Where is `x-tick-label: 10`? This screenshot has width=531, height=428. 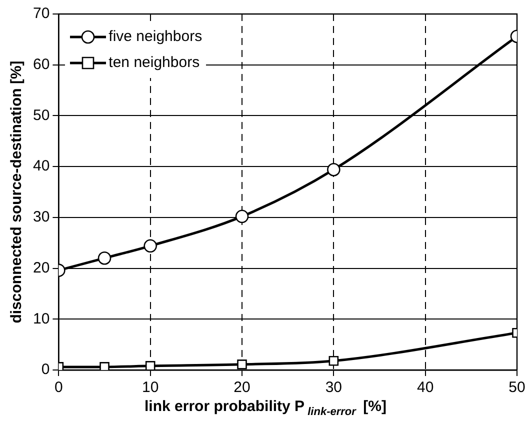 x-tick-label: 10 is located at coordinates (150, 387).